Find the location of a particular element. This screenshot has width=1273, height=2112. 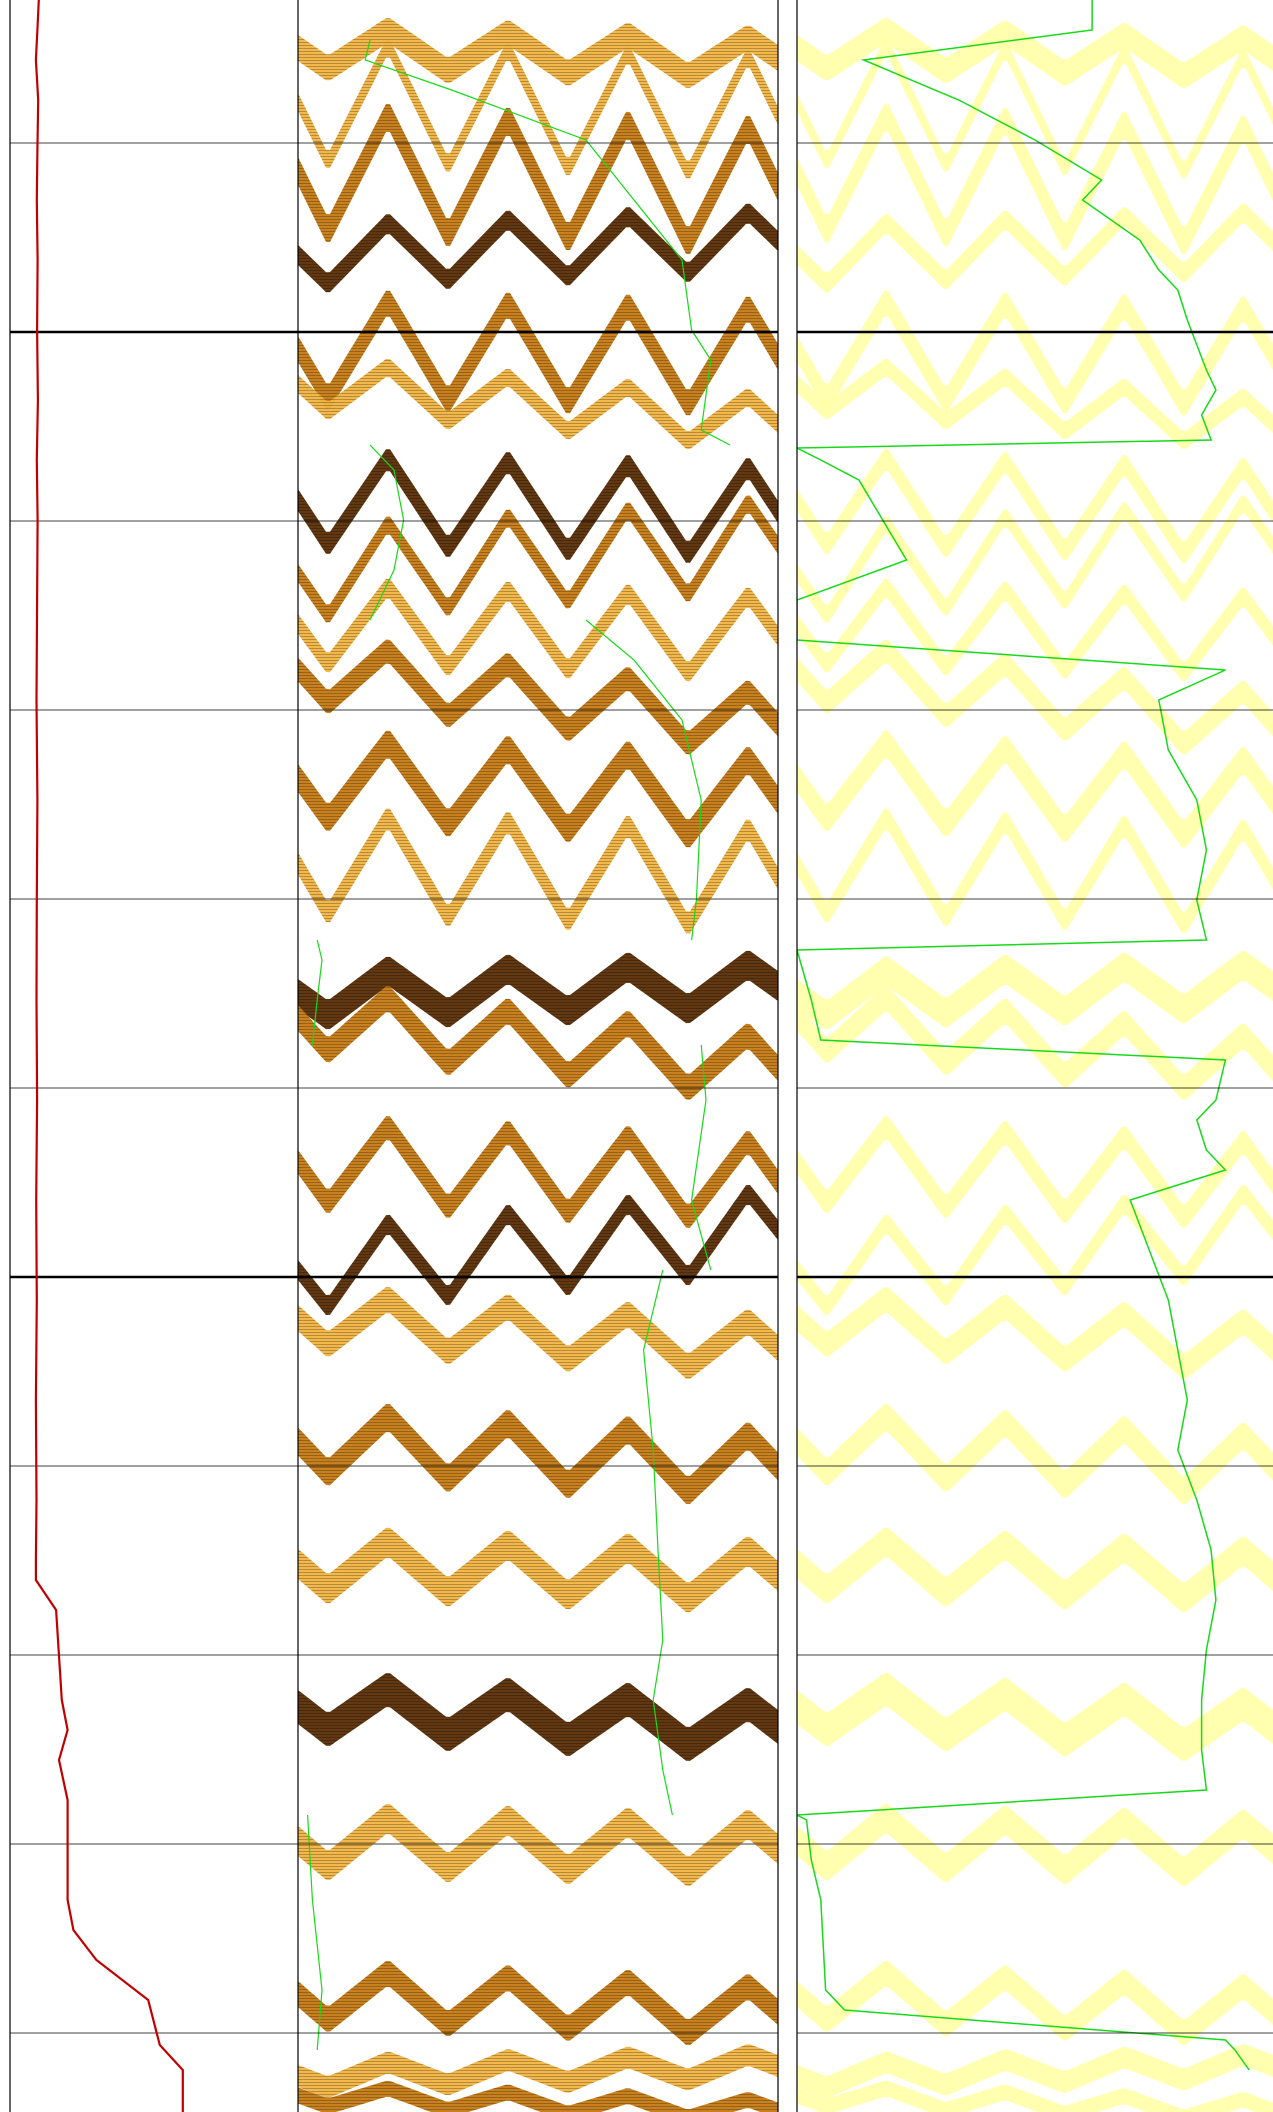

gamma-curve-line is located at coordinates (109, 1056).